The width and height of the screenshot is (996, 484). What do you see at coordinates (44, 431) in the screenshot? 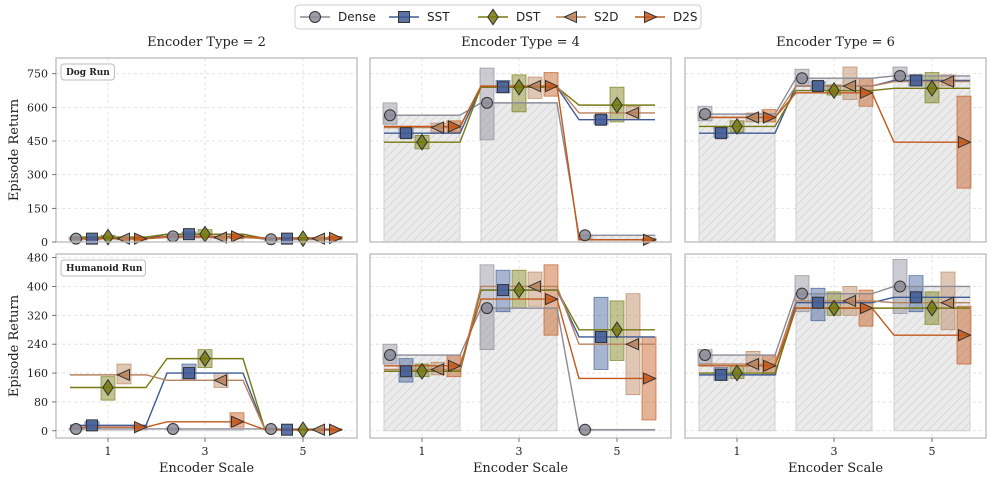
I see `y-tick-label: 0` at bounding box center [44, 431].